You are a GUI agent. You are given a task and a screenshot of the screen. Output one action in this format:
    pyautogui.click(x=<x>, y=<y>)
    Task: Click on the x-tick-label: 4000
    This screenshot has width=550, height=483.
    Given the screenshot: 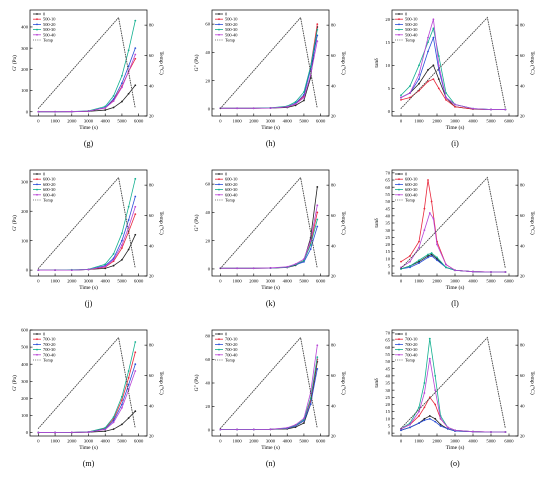 What is the action you would take?
    pyautogui.click(x=473, y=121)
    